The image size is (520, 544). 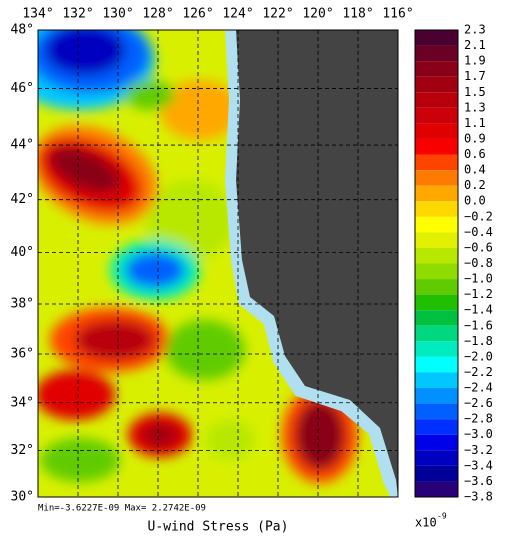 I want to click on colorbar-label: −3.6, so click(x=478, y=481).